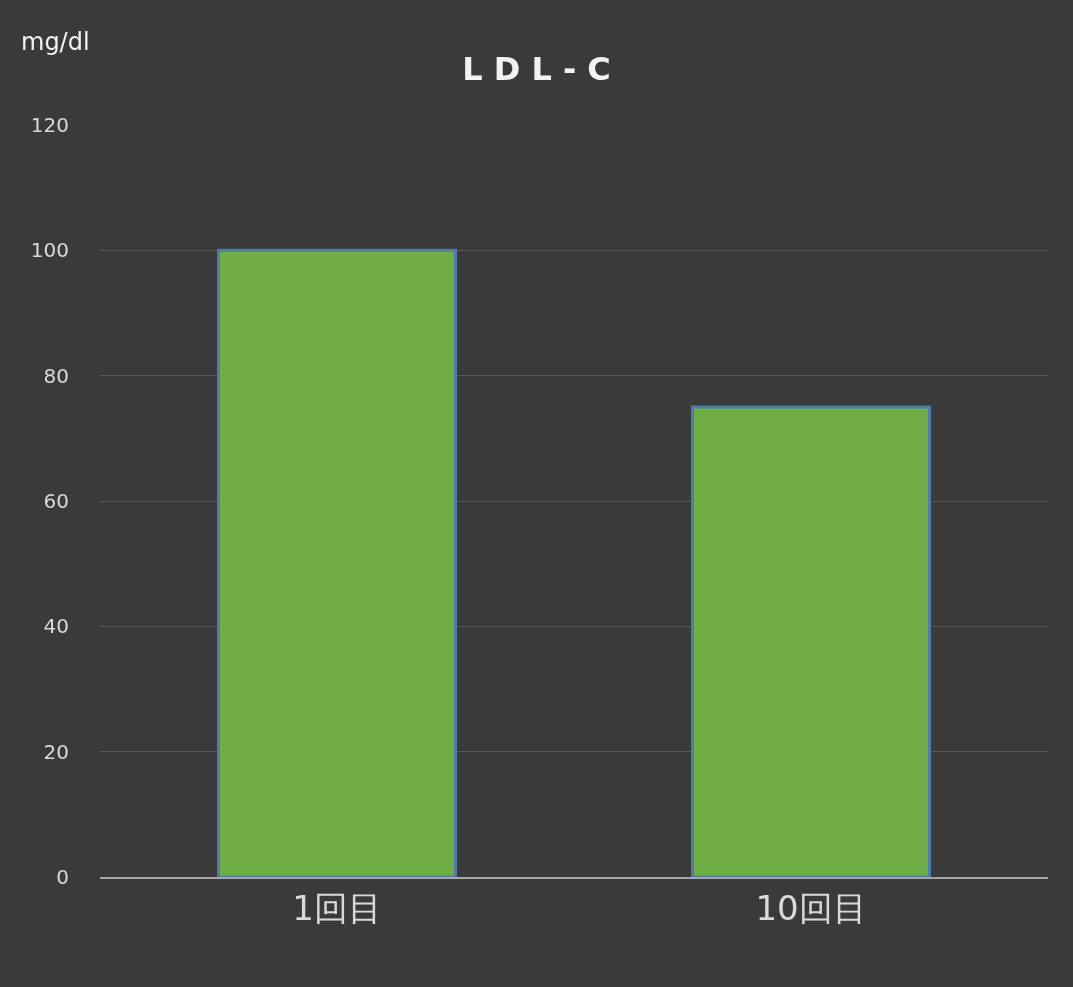 Image resolution: width=1073 pixels, height=987 pixels. What do you see at coordinates (56, 375) in the screenshot?
I see `y-tick-label: 80` at bounding box center [56, 375].